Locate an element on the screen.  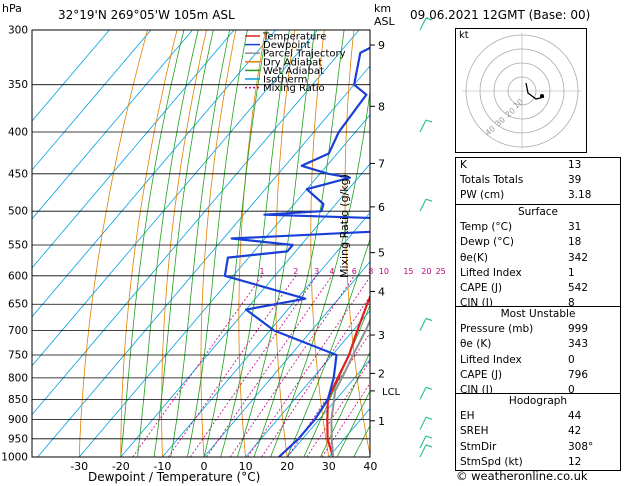
table-row: StmSpd (kt) 12 is located at coordinates (538, 462).